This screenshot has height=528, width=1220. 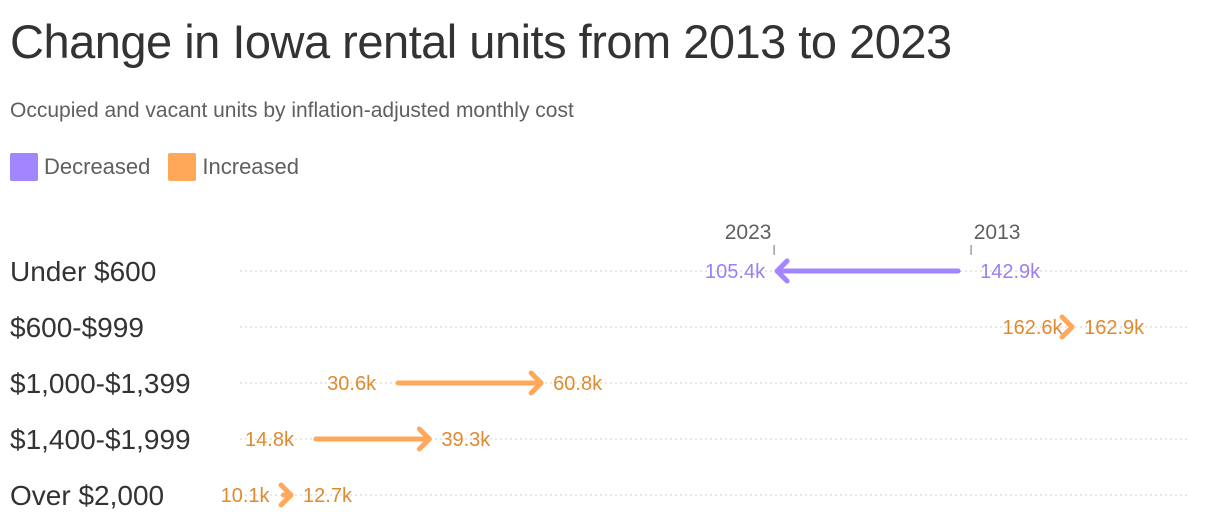 I want to click on value-label-2023: 105.4k, so click(x=735, y=272).